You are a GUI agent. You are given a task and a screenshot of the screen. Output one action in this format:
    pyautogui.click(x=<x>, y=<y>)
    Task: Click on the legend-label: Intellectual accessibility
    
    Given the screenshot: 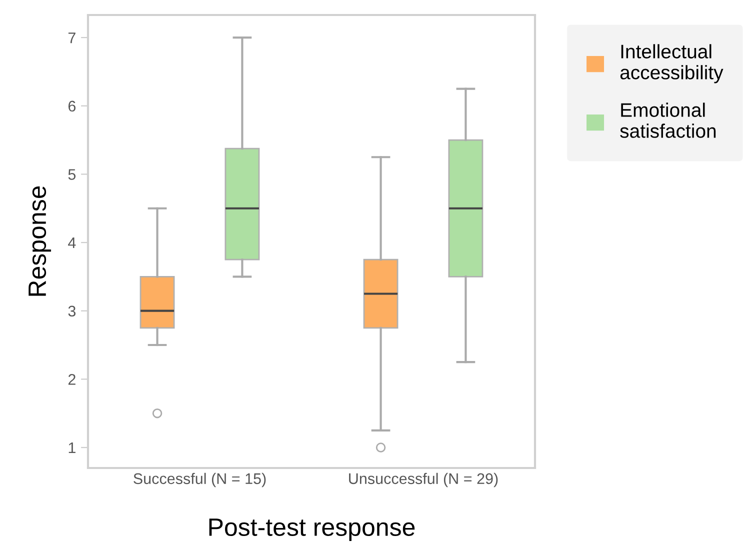 What is the action you would take?
    pyautogui.click(x=672, y=64)
    